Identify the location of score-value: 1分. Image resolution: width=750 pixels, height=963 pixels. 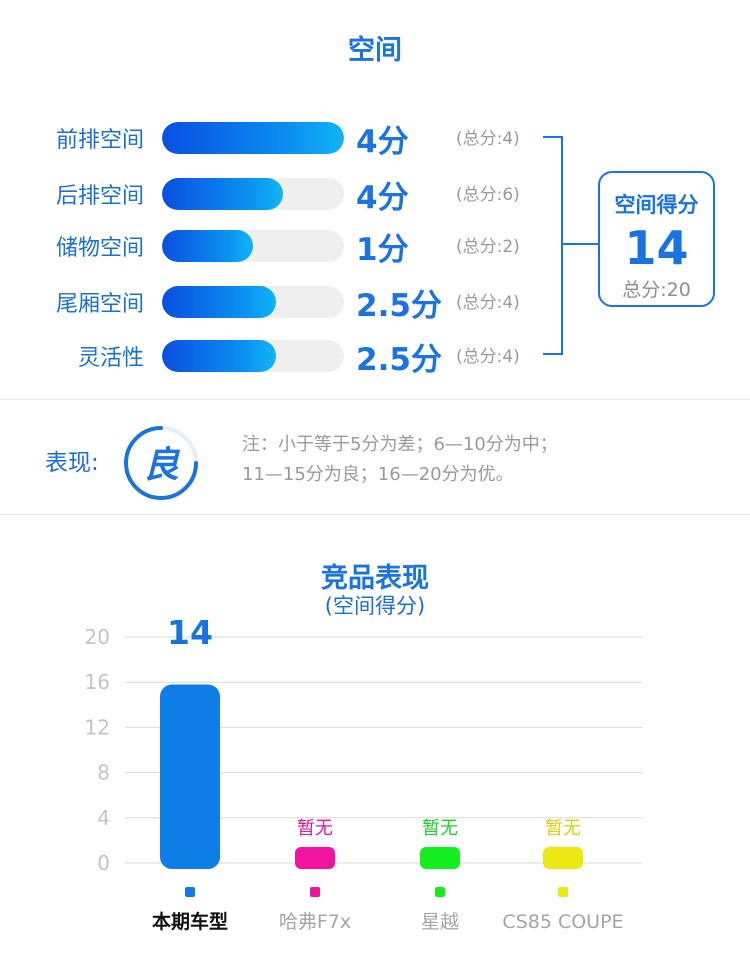
(382, 250).